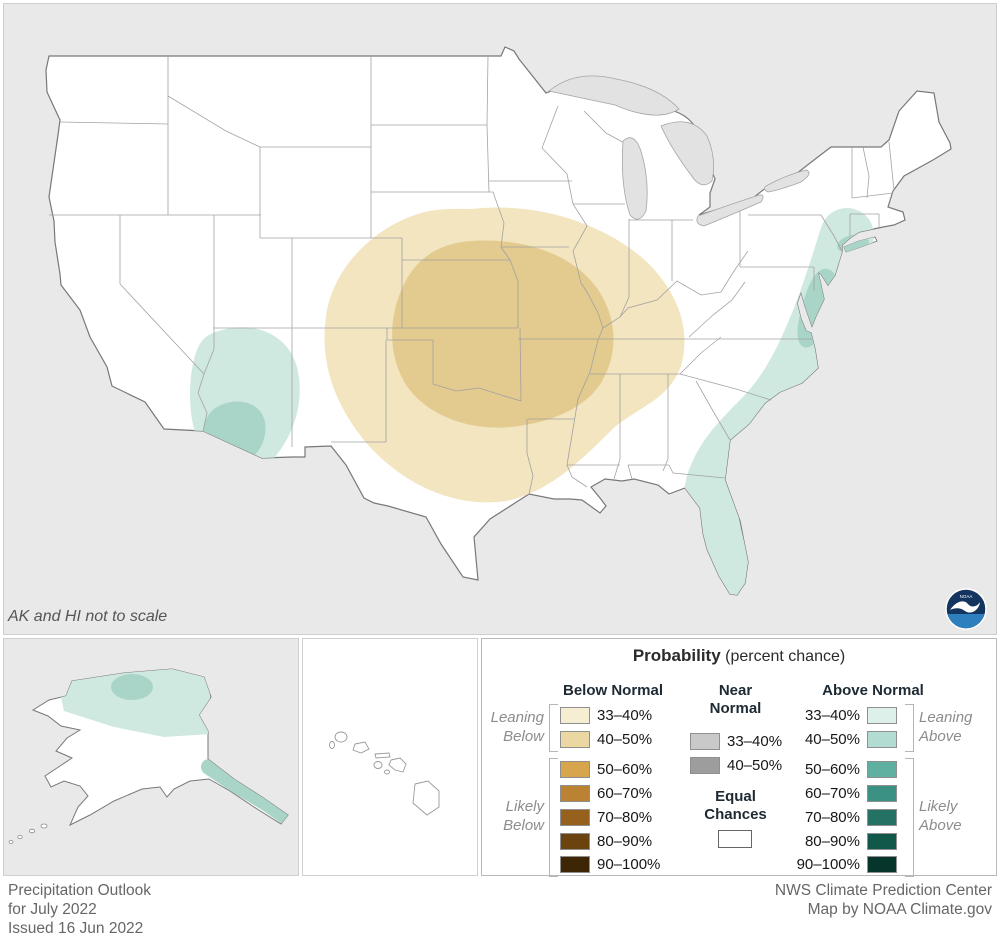 Image resolution: width=1000 pixels, height=938 pixels. I want to click on legend-row-below-5: 80–90%, so click(606, 841).